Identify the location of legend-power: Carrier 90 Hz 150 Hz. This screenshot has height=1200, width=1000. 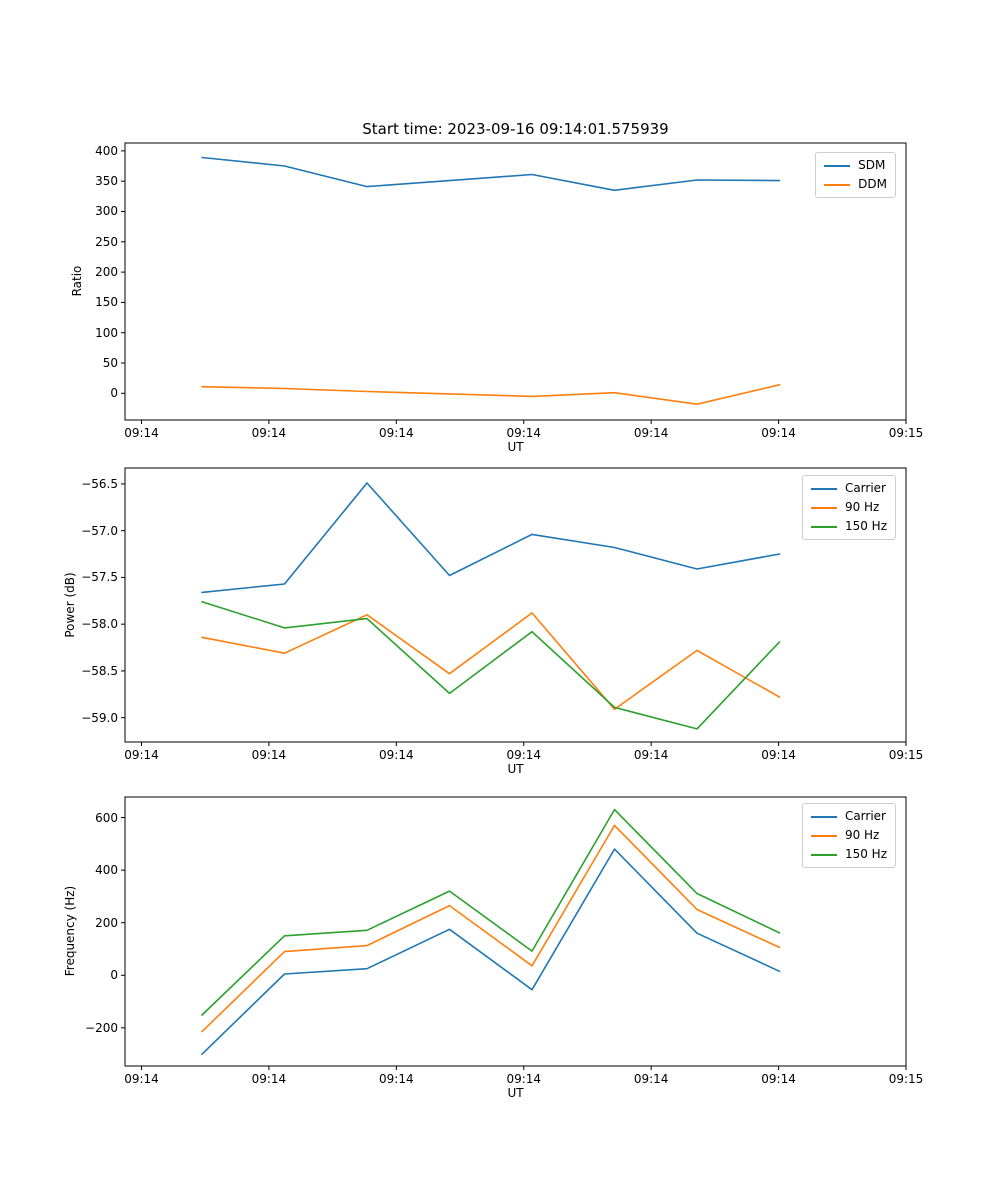
(848, 507).